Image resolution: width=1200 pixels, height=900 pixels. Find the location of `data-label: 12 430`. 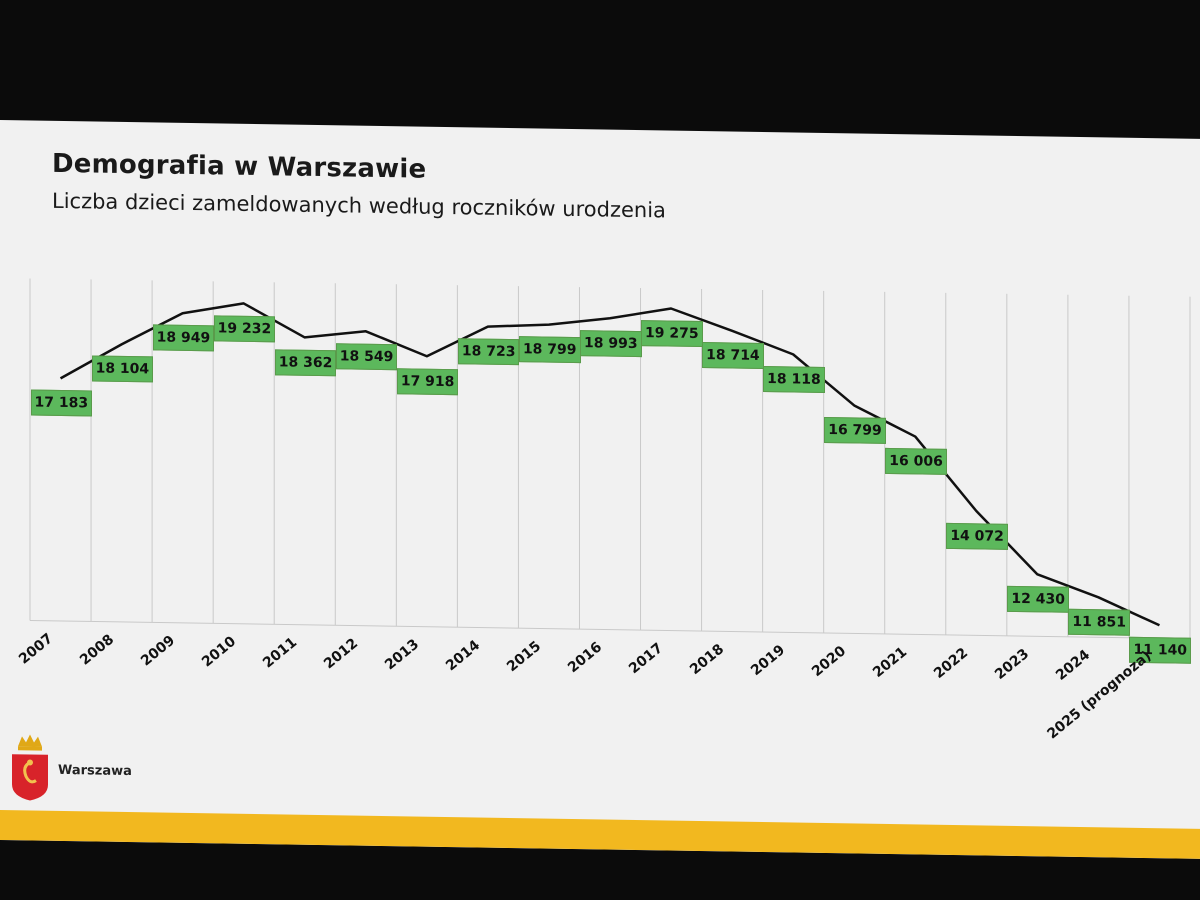

data-label: 12 430 is located at coordinates (1038, 599).